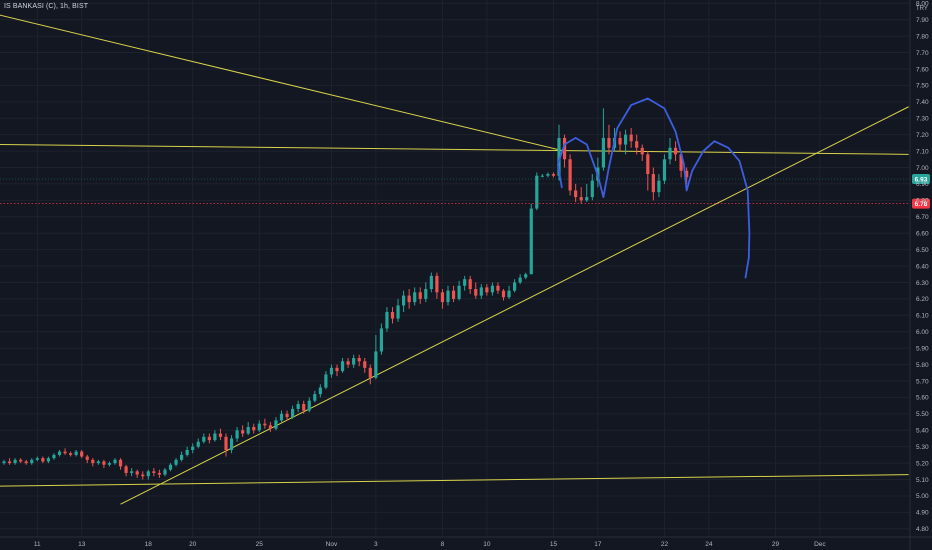 The width and height of the screenshot is (932, 550). Describe the element at coordinates (922, 513) in the screenshot. I see `y-tick-label: 4.90` at that location.